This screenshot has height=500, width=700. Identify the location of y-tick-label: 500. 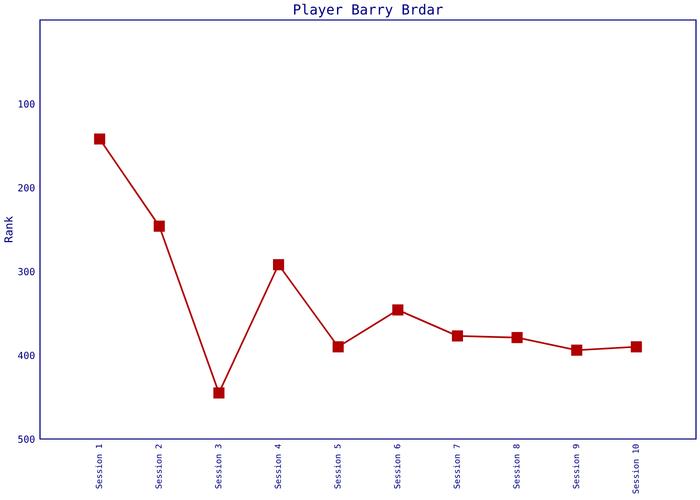
(26, 439).